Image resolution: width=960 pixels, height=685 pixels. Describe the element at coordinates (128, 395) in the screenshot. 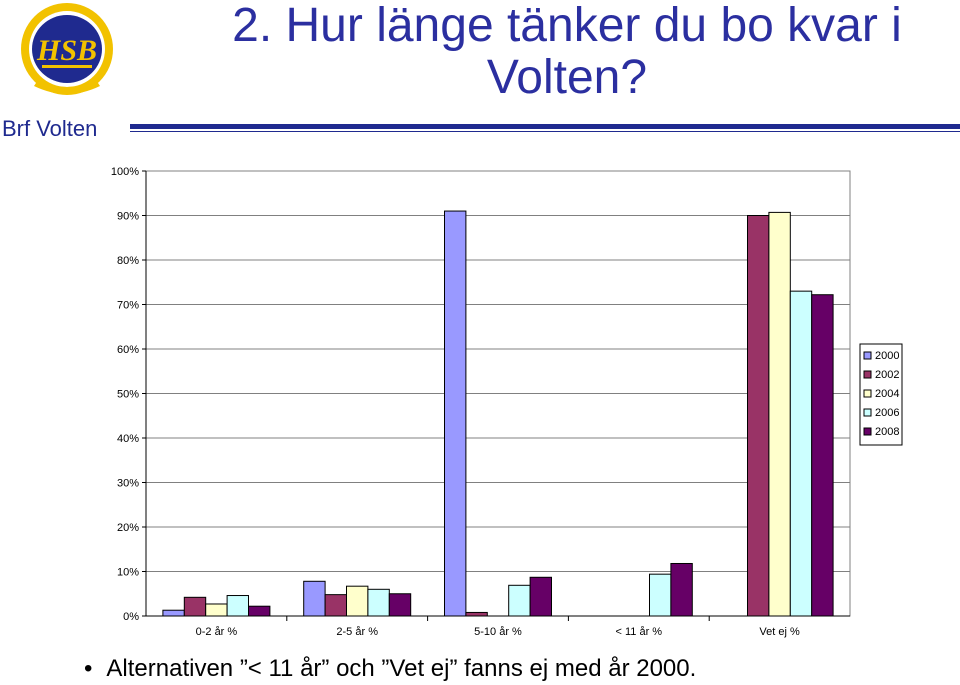

I see `y-tick-label: 50%` at that location.